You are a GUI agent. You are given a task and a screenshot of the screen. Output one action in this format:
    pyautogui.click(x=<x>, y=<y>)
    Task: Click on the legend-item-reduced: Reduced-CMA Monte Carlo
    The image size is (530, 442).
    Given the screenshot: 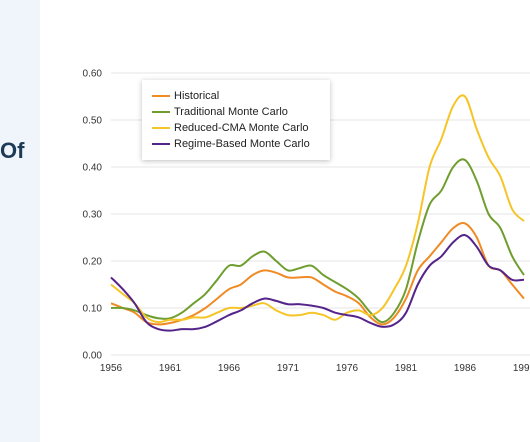 What is the action you would take?
    pyautogui.click(x=230, y=128)
    